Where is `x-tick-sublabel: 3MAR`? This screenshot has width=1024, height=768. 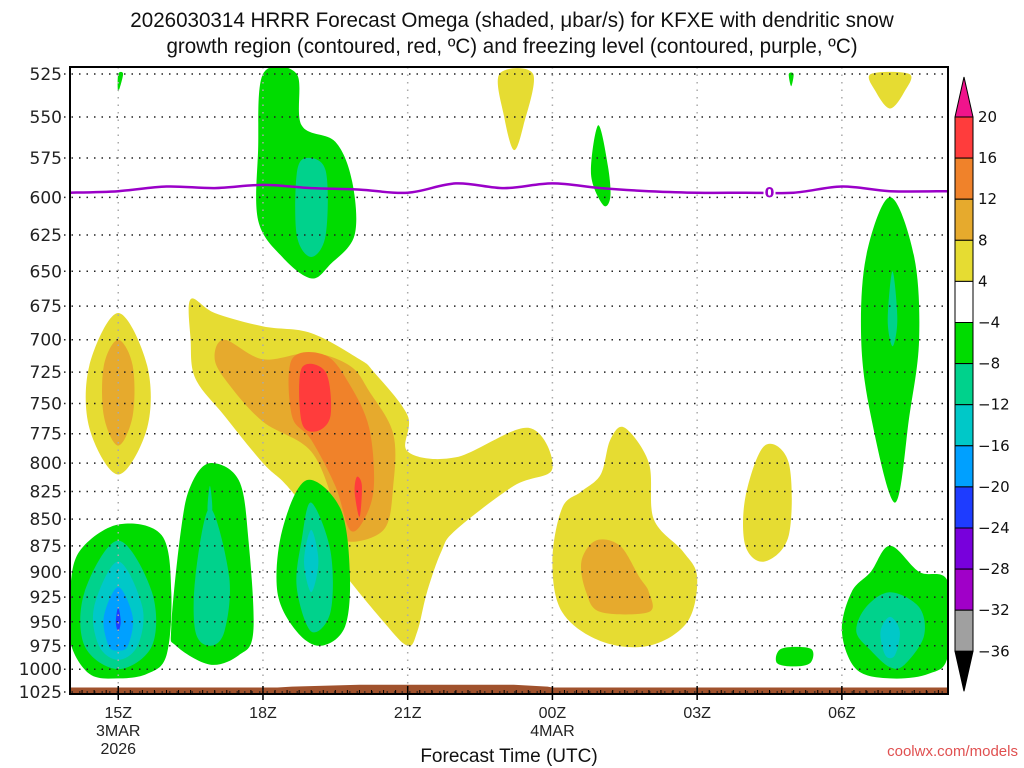 x-tick-sublabel: 3MAR is located at coordinates (118, 731).